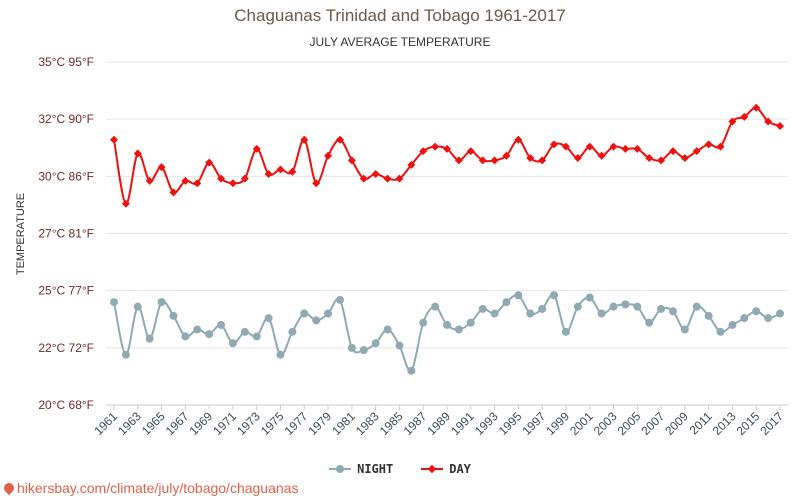 The height and width of the screenshot is (500, 800). What do you see at coordinates (319, 423) in the screenshot?
I see `x-tick-label: 1979` at bounding box center [319, 423].